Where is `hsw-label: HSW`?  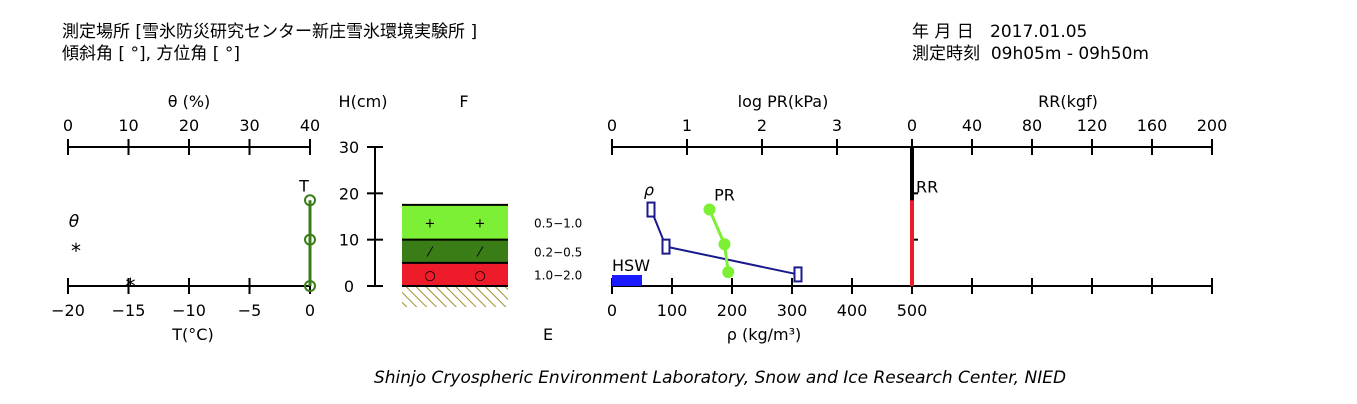 hsw-label: HSW is located at coordinates (631, 265).